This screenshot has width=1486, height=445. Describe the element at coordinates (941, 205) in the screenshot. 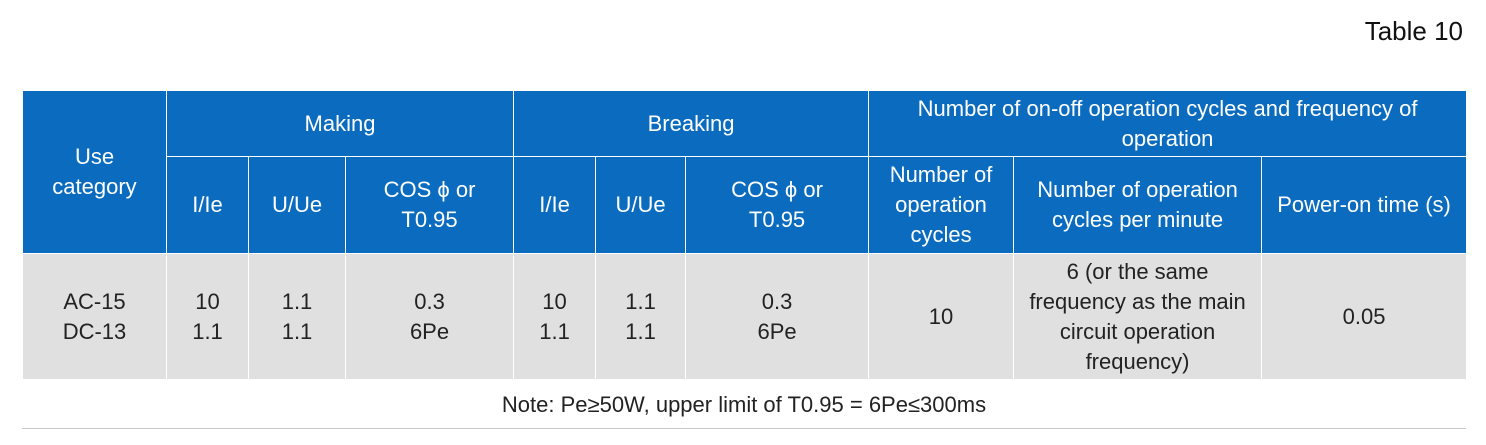

I see `header-cycles: Number of operation cycles` at that location.